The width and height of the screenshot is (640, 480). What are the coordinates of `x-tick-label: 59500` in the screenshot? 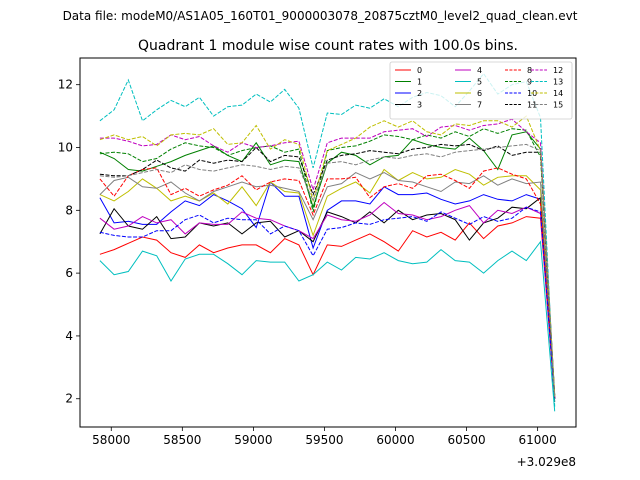 It's located at (324, 440).